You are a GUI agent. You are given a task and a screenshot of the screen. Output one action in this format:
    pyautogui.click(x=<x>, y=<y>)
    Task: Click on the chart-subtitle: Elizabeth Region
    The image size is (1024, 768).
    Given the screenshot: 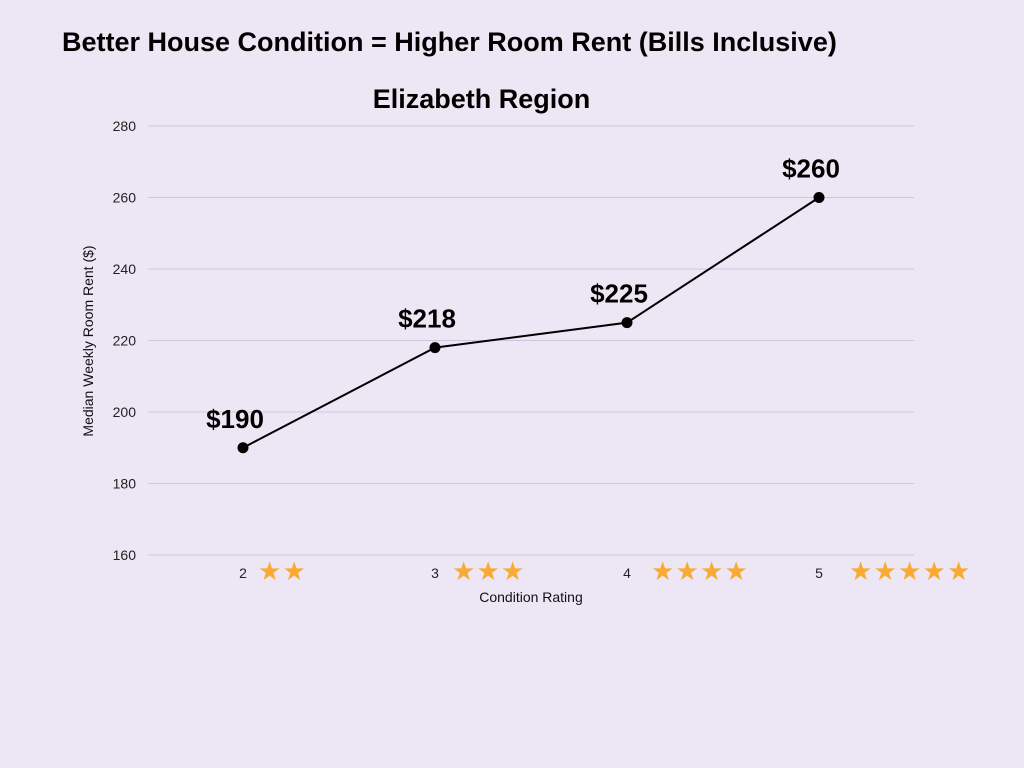 What is the action you would take?
    pyautogui.click(x=481, y=99)
    